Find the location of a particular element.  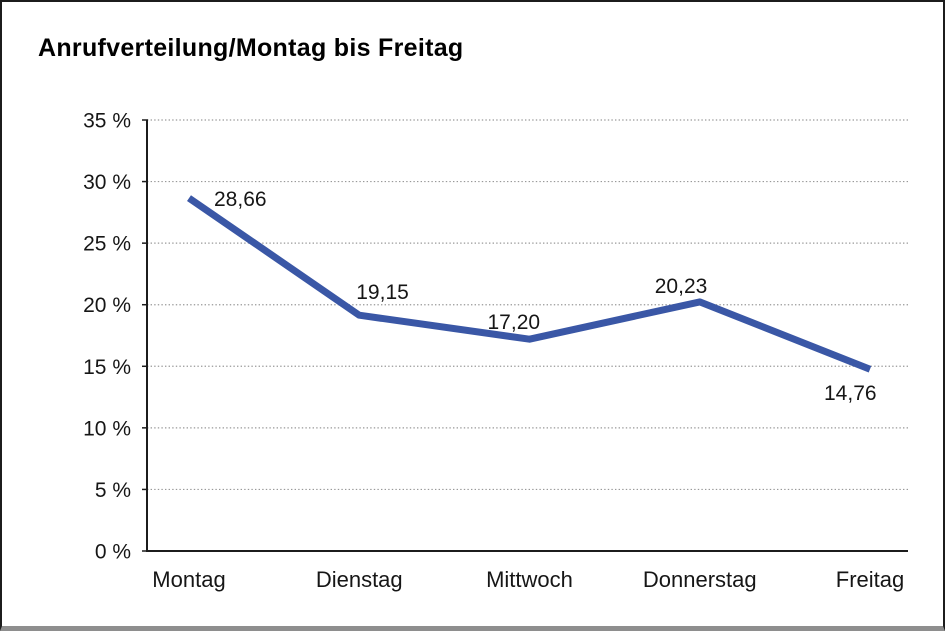

x-tick-label: Freitag is located at coordinates (870, 579).